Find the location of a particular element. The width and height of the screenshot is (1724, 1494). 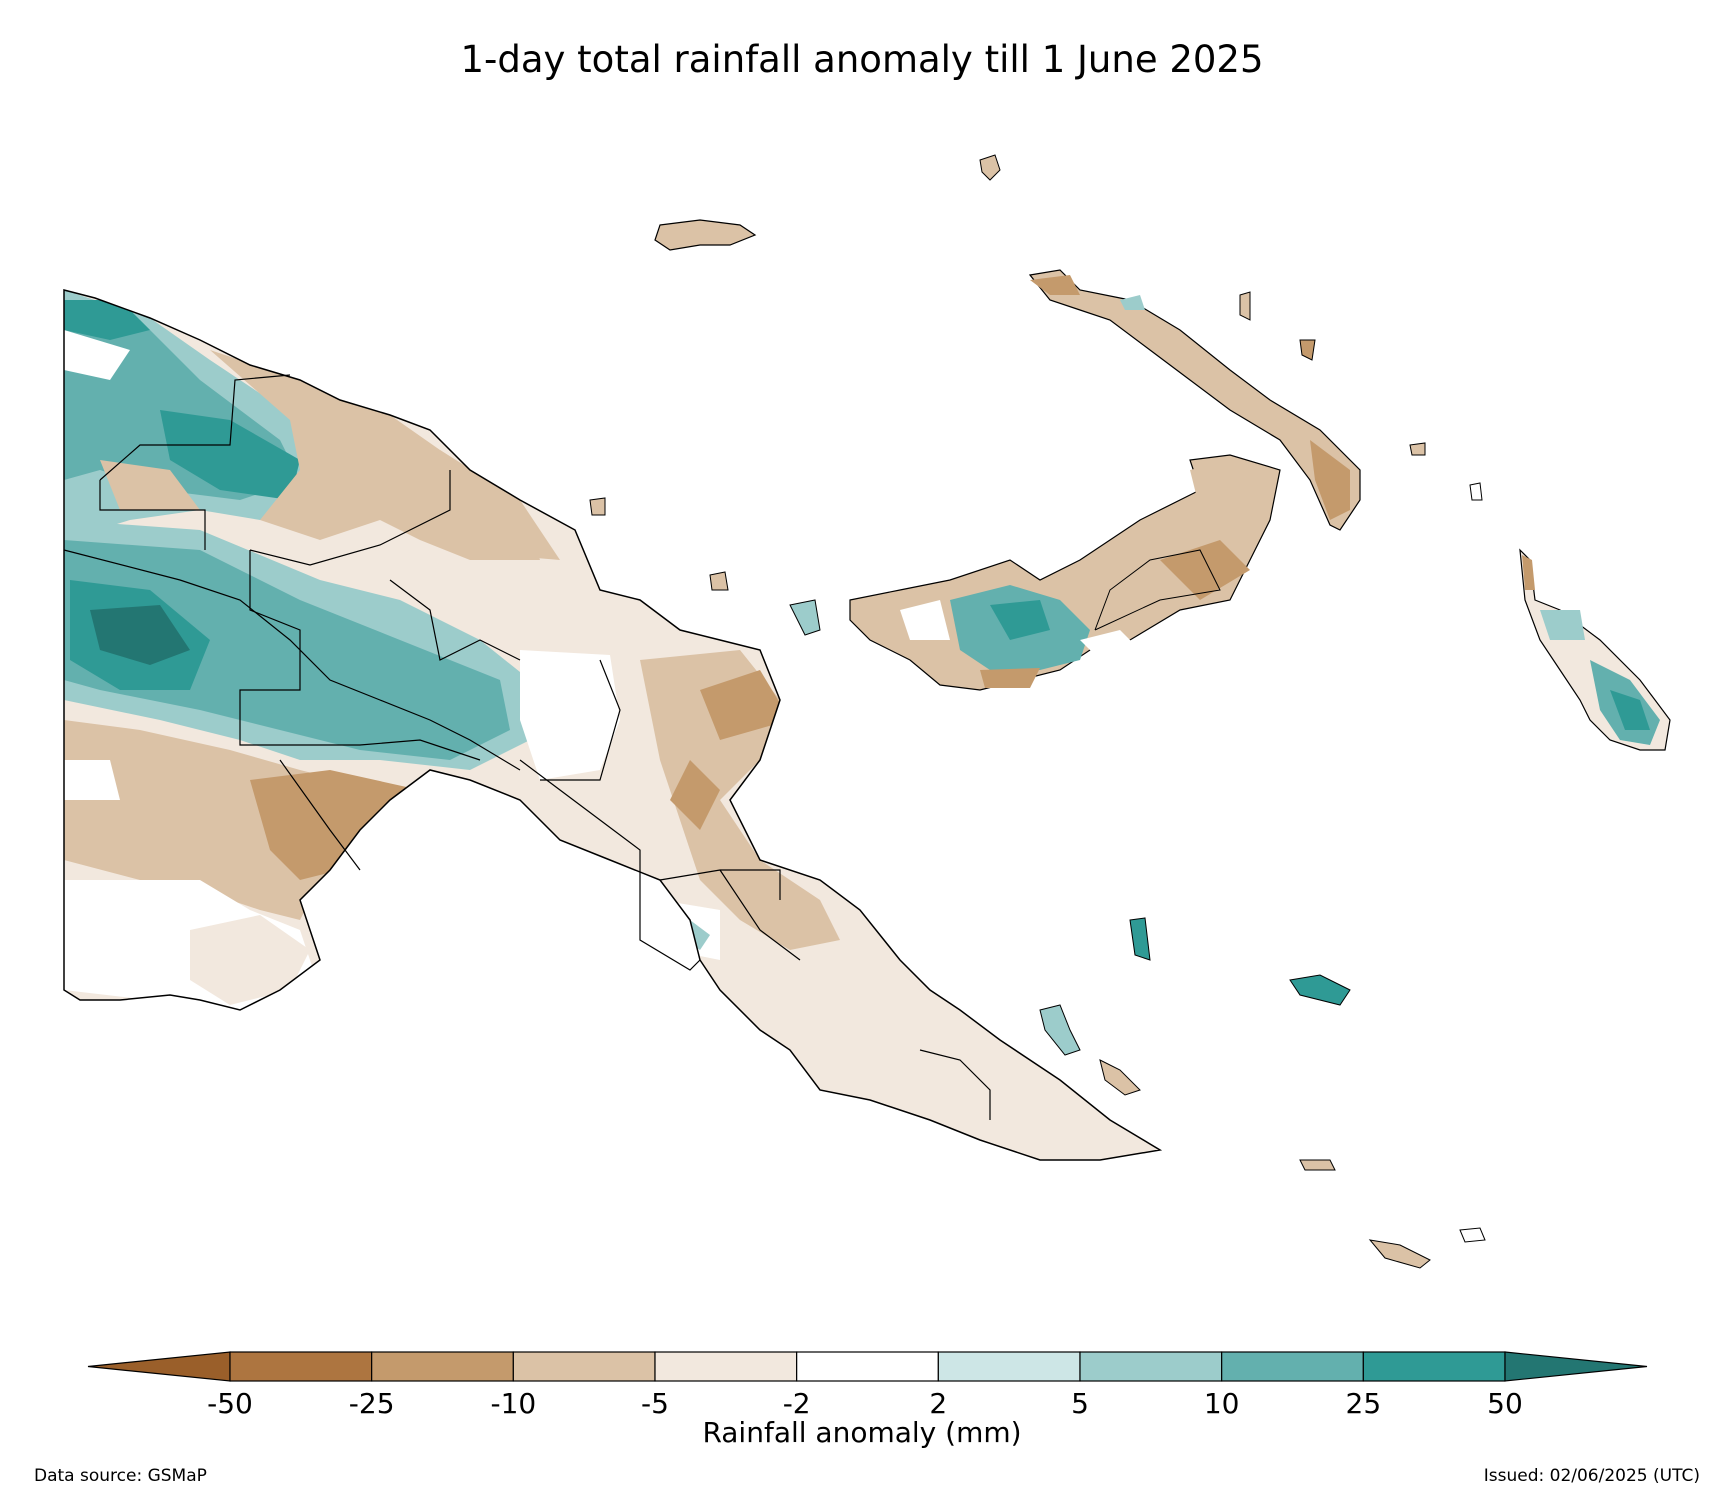

colorbar-extend-low is located at coordinates (159, 1366).